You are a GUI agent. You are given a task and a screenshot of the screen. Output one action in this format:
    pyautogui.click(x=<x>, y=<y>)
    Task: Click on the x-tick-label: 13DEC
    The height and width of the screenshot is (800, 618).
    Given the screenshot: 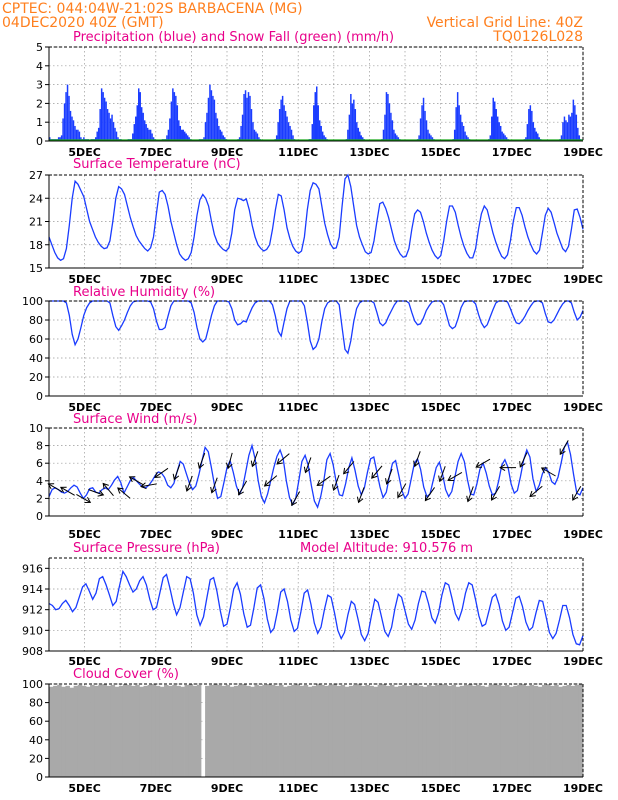 What is the action you would take?
    pyautogui.click(x=369, y=534)
    